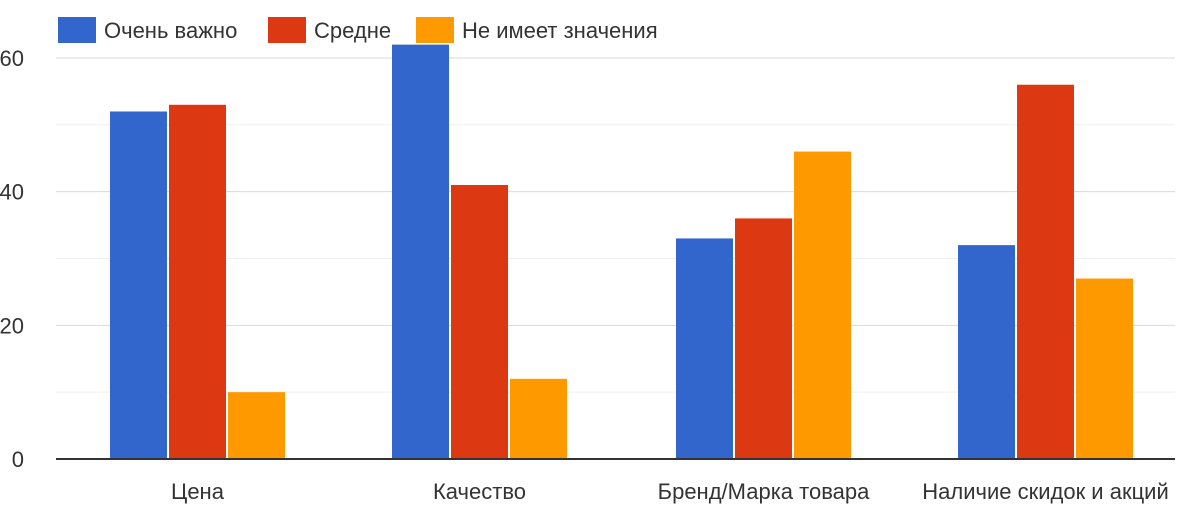 This screenshot has width=1177, height=506. What do you see at coordinates (479, 491) in the screenshot?
I see `x-tick-label: Качество` at bounding box center [479, 491].